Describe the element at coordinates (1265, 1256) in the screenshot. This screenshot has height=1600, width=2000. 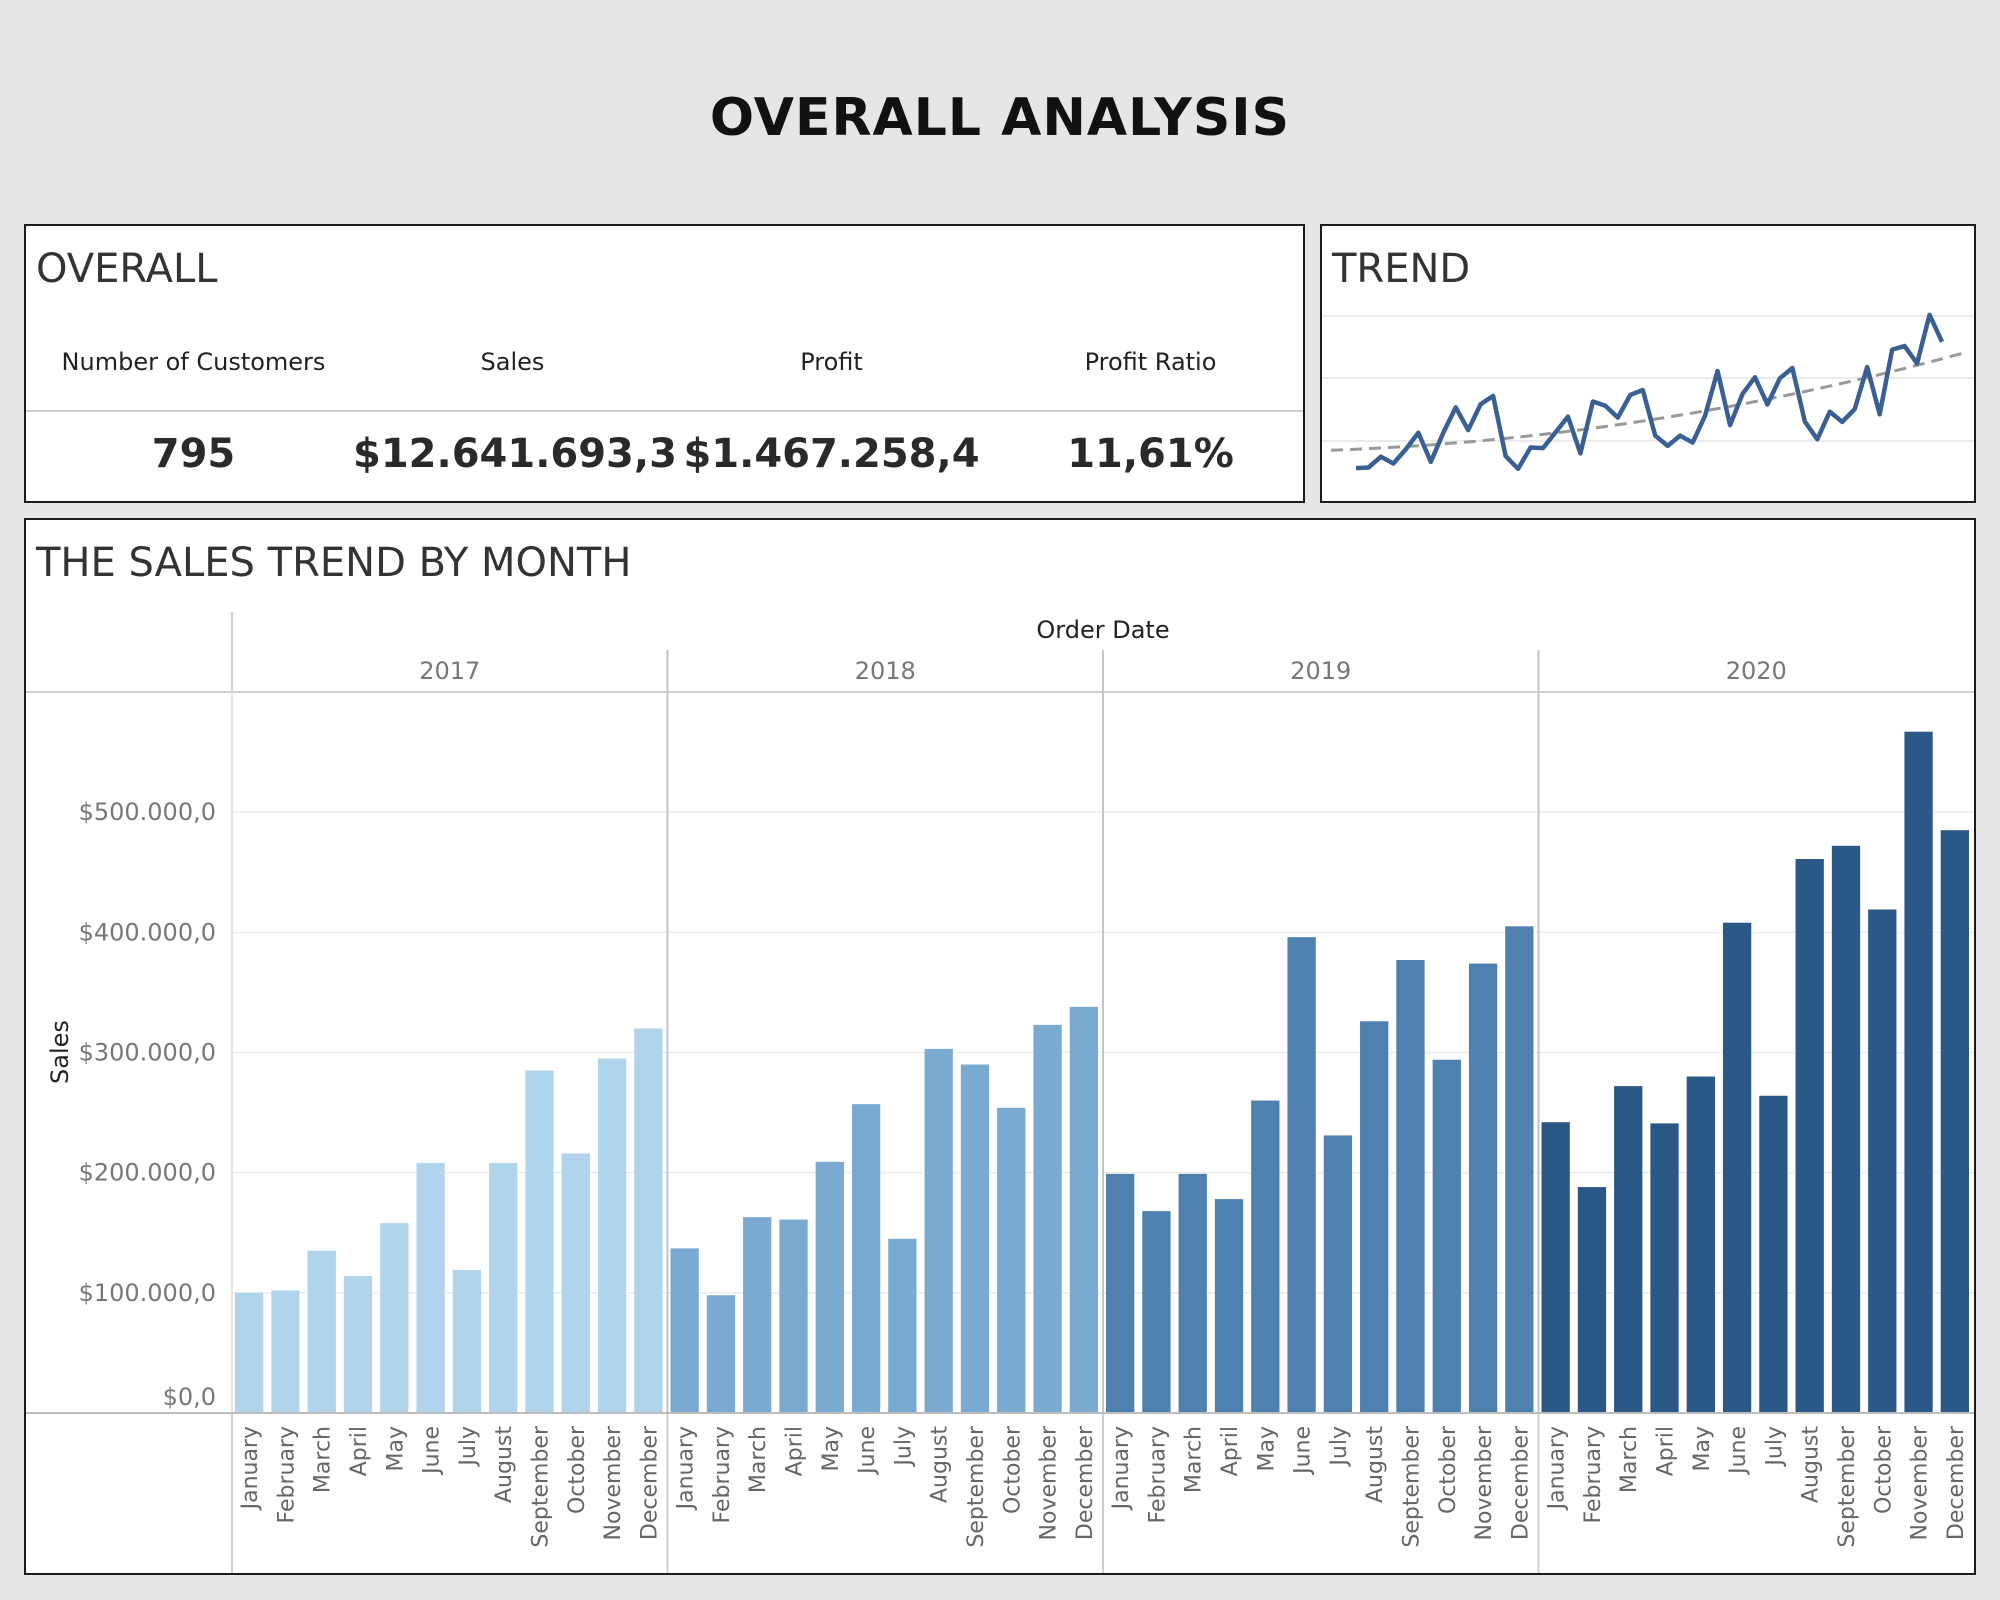
I see `bar-2019-may` at that location.